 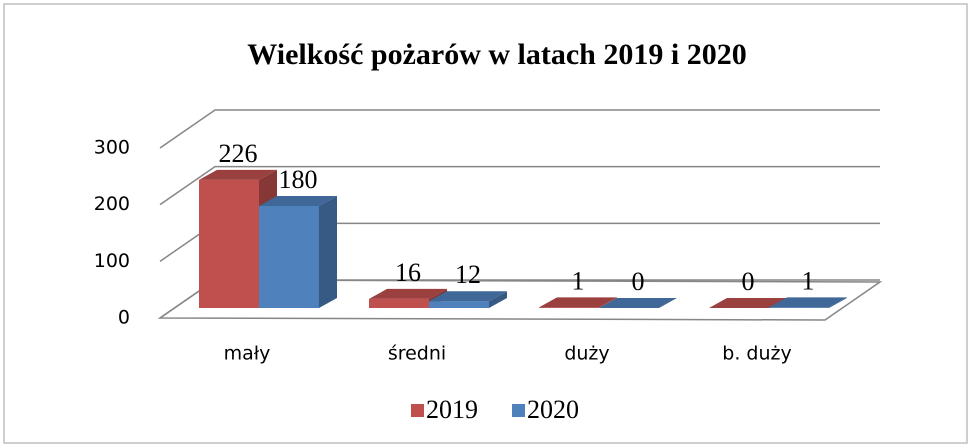 I want to click on y-tick-label: 100, so click(x=112, y=261).